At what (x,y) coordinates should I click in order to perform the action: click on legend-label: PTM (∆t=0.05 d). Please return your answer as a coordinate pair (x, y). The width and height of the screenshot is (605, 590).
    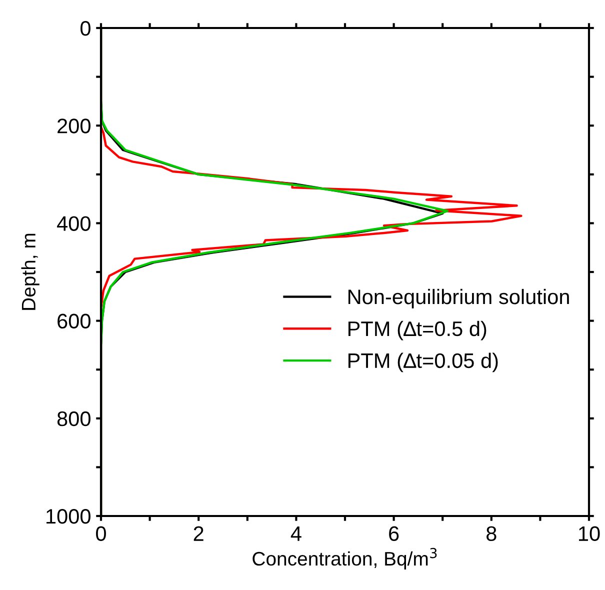
    Looking at the image, I should click on (423, 362).